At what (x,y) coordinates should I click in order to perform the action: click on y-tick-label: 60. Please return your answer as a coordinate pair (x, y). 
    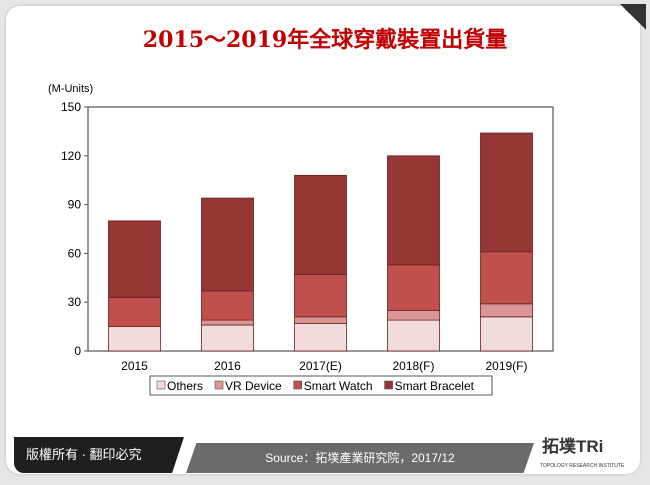
    Looking at the image, I should click on (75, 253).